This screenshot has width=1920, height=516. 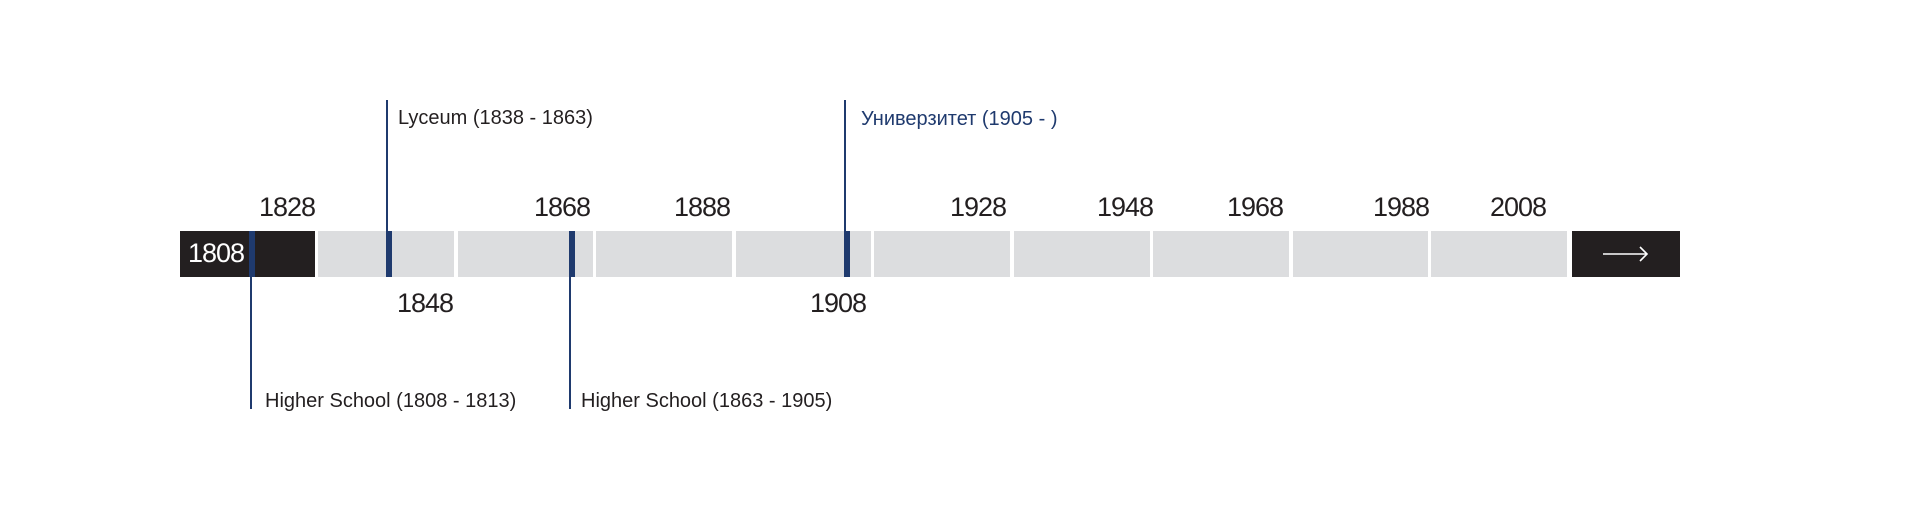 I want to click on year-label: 2008, so click(x=1518, y=207).